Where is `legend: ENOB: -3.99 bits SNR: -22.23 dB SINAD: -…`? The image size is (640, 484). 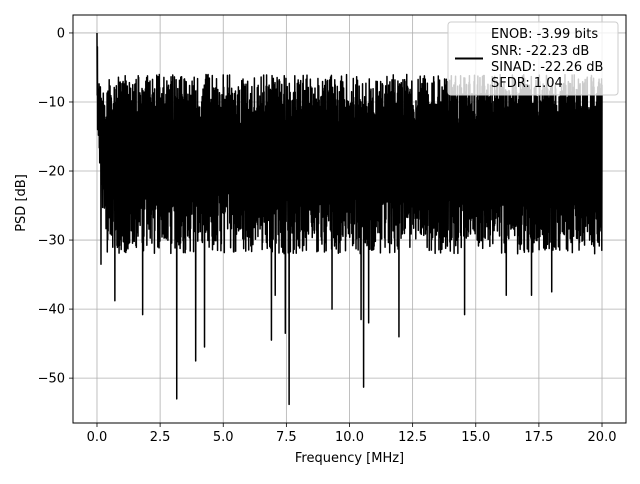 legend: ENOB: -3.99 bits SNR: -22.23 dB SINAD: -… is located at coordinates (533, 58).